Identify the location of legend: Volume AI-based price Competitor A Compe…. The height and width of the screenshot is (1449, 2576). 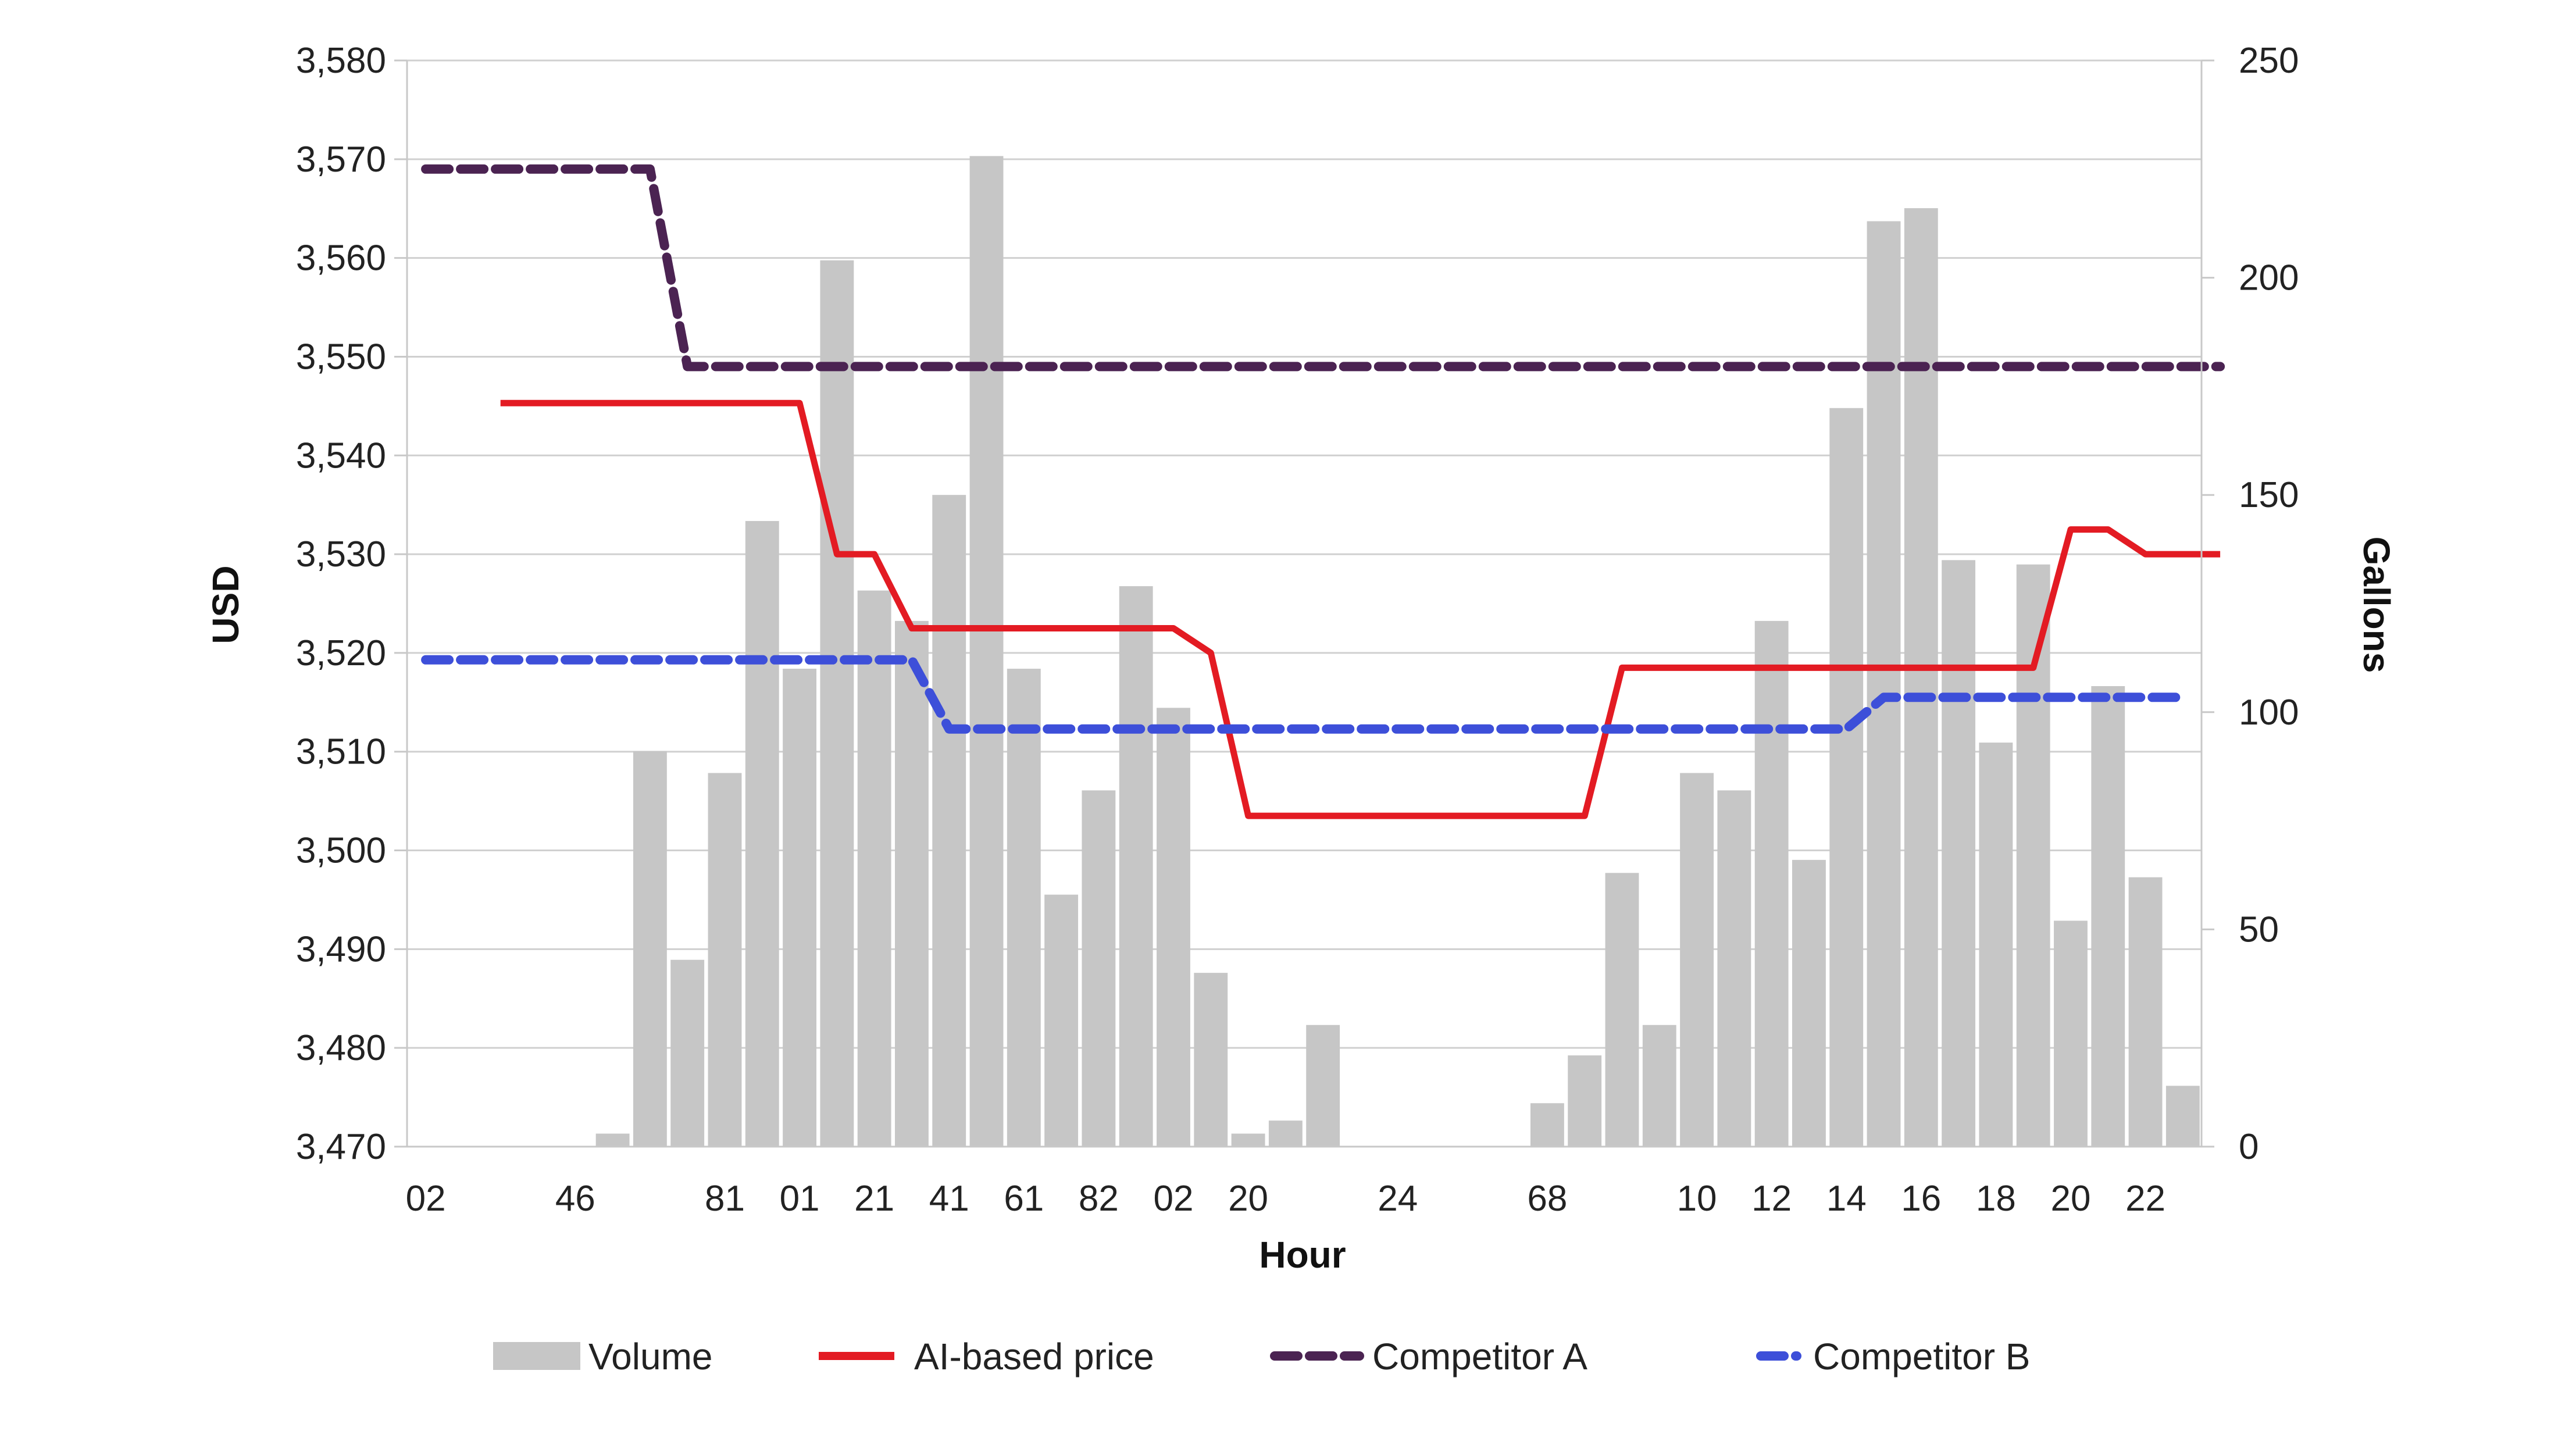
(1262, 1356).